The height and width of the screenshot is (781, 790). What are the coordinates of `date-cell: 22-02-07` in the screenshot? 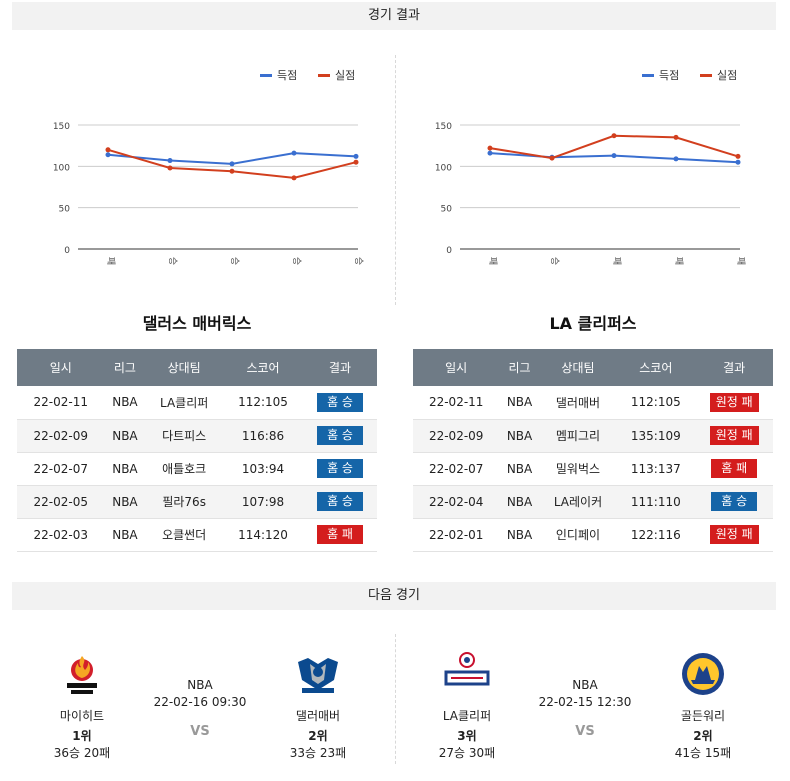 It's located at (61, 469).